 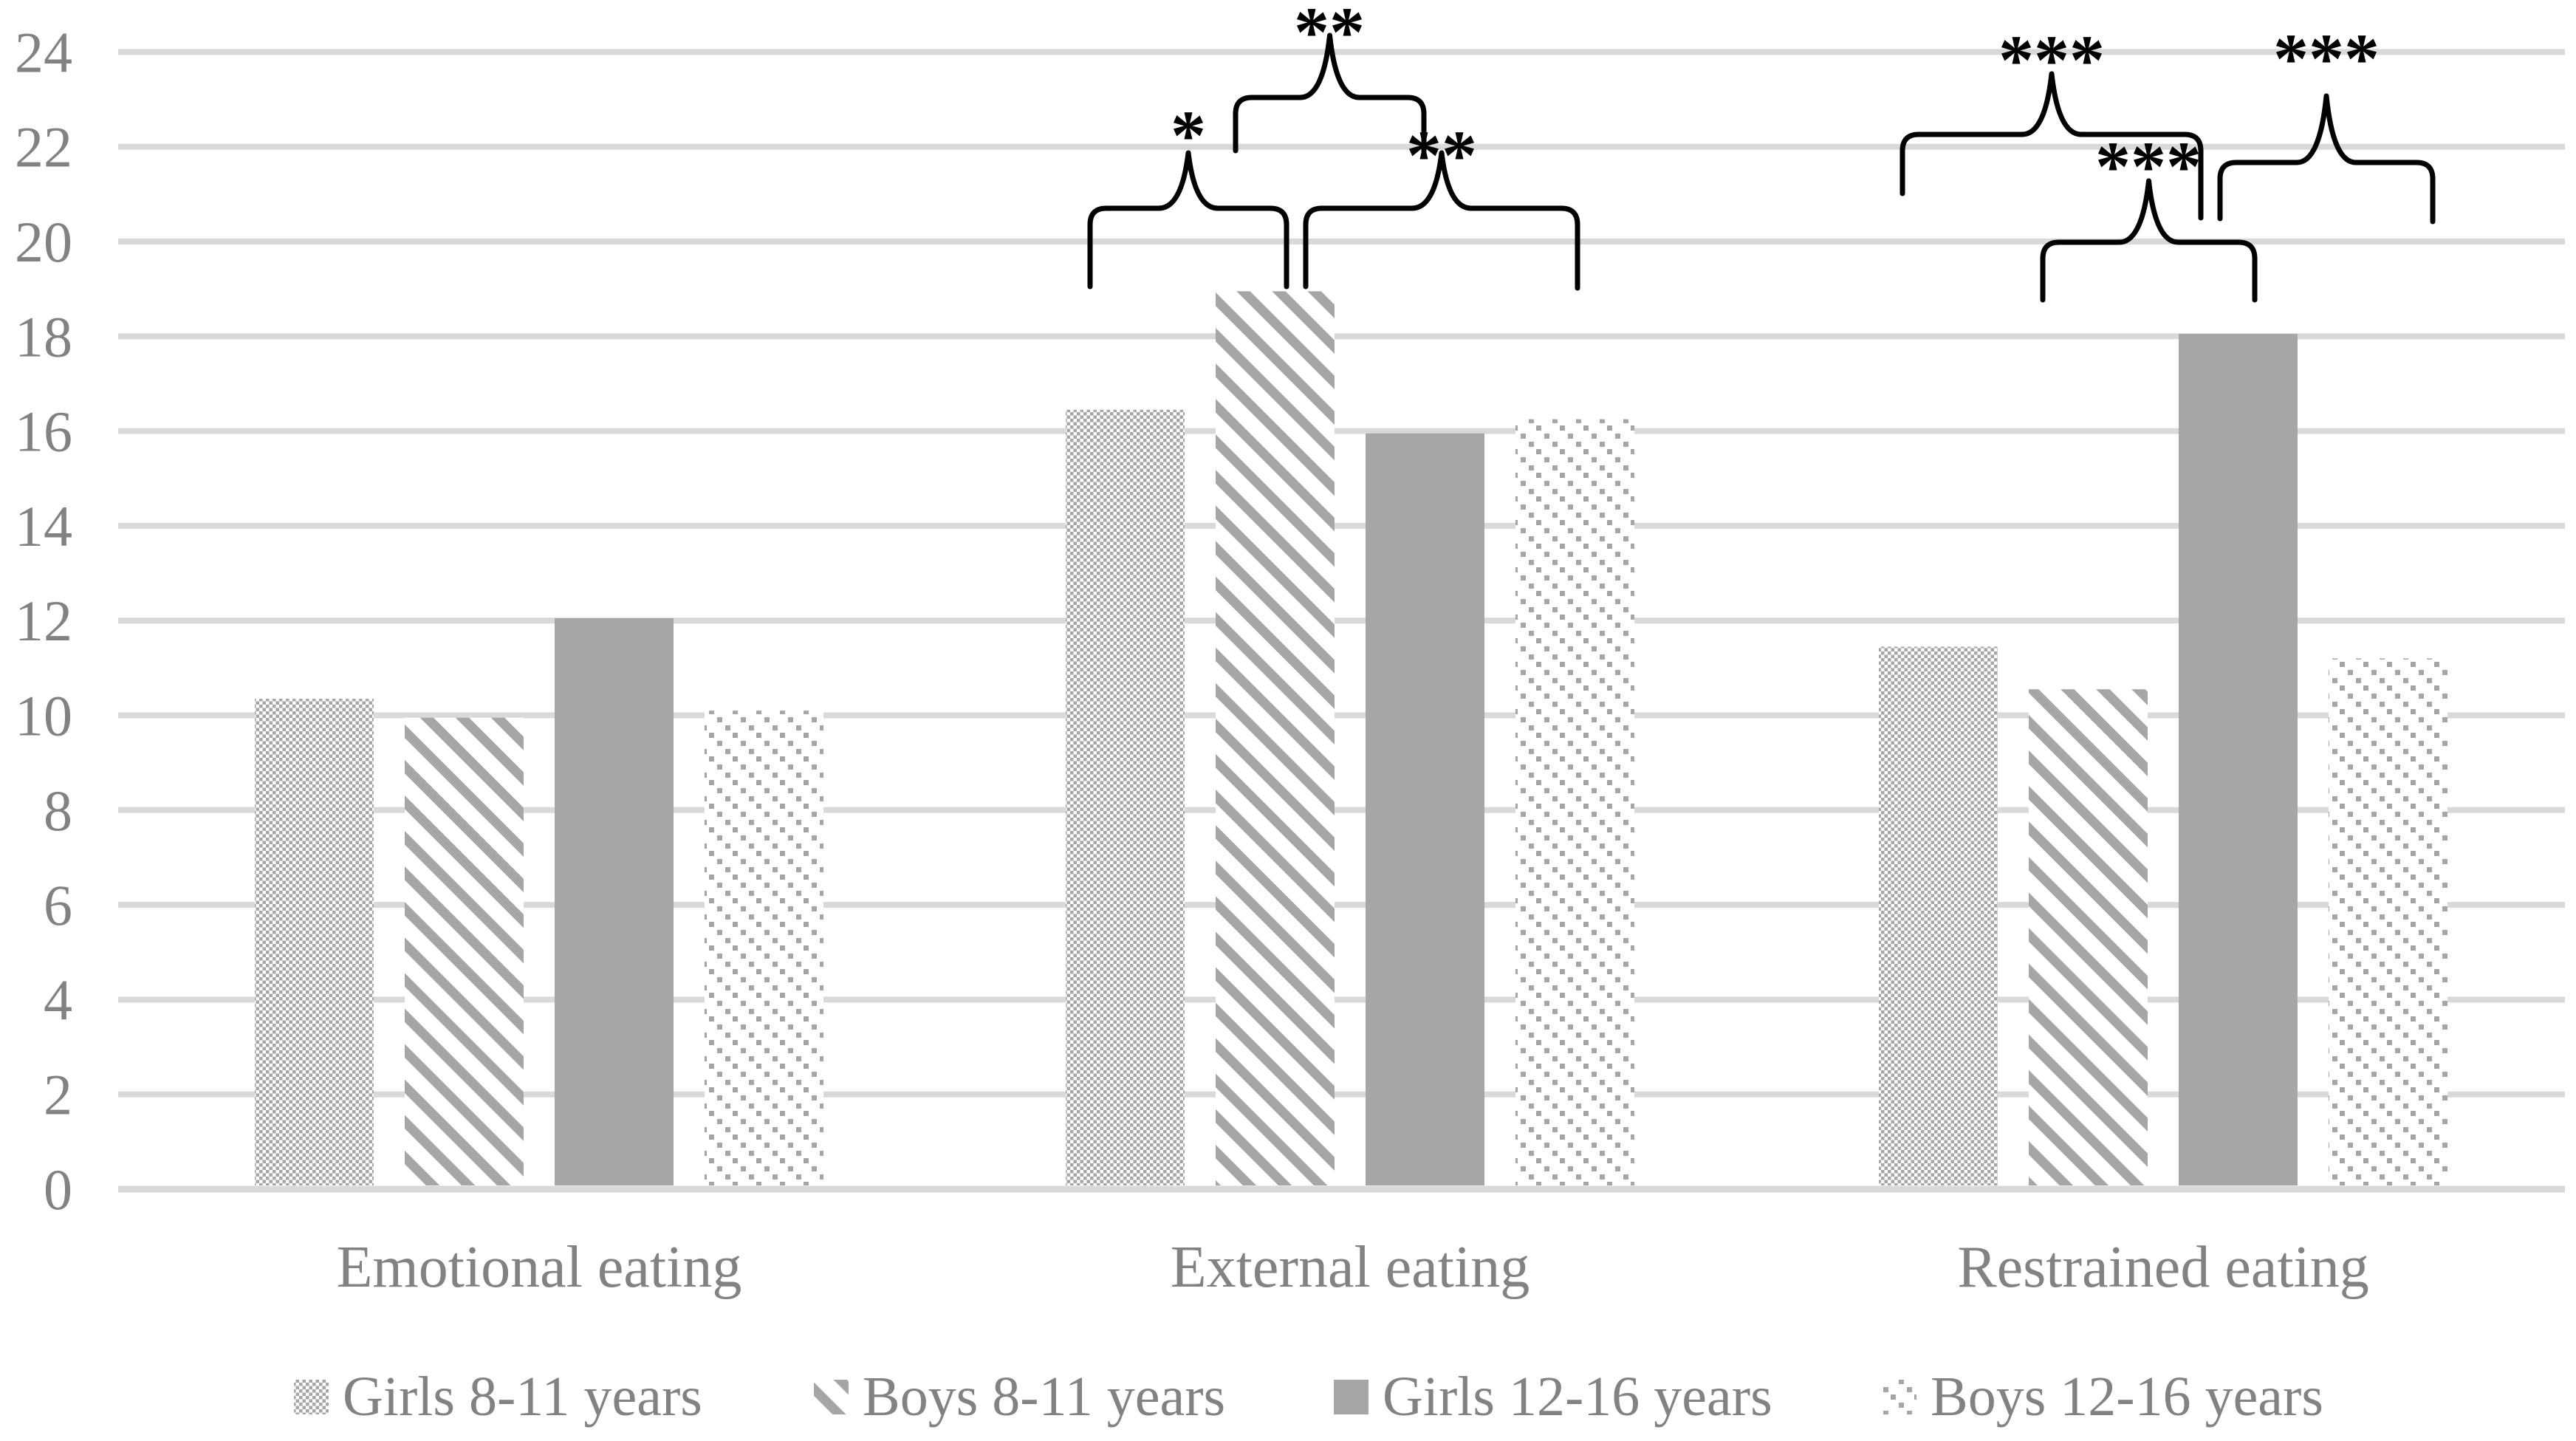 I want to click on legend-label: Girls 12-16 years, so click(x=1577, y=1397).